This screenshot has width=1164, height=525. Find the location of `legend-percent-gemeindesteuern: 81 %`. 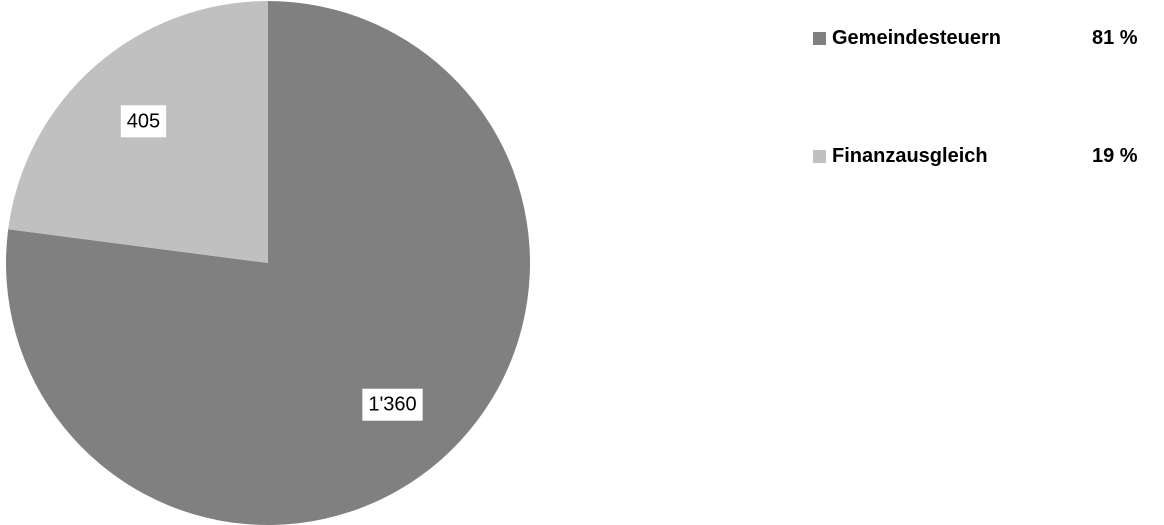

legend-percent-gemeindesteuern: 81 % is located at coordinates (1115, 38).